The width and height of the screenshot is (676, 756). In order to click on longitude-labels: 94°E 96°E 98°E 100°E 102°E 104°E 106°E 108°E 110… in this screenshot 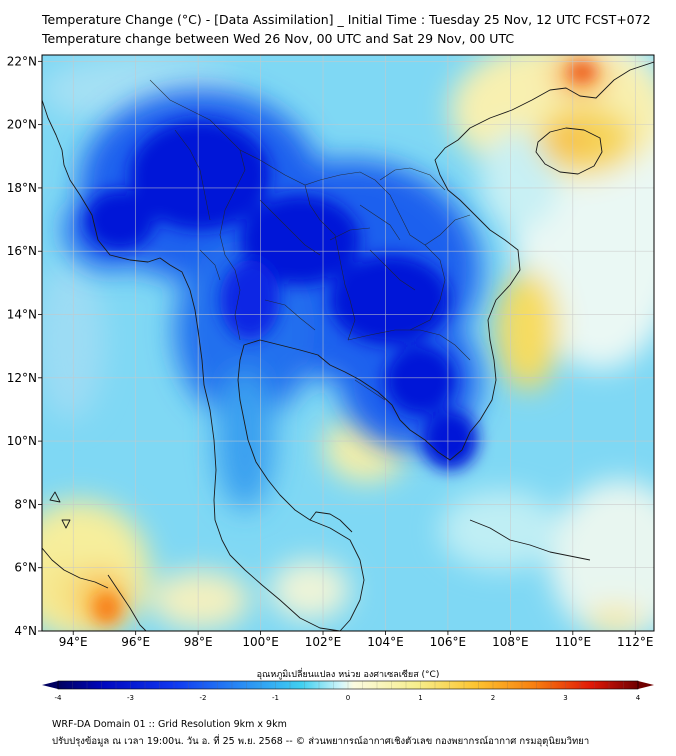, I will do `click(356, 640)`.